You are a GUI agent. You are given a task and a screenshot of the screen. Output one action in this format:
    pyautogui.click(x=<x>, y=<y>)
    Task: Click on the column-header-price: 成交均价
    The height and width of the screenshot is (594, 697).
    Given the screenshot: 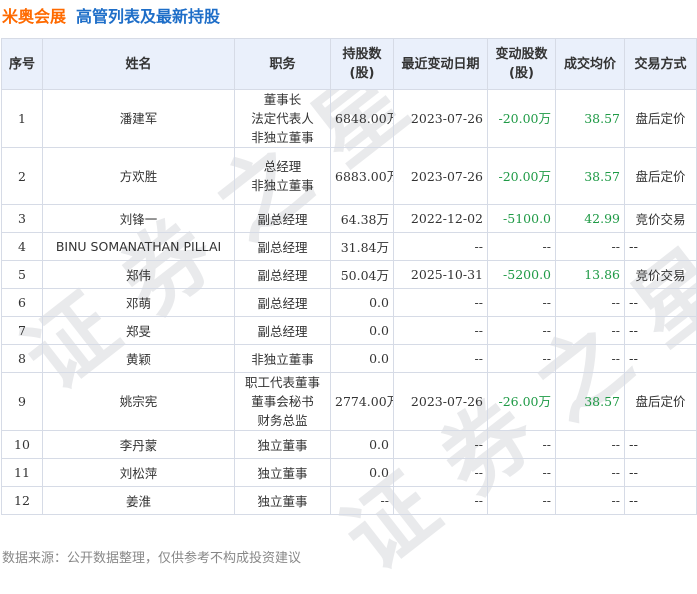 What is the action you would take?
    pyautogui.click(x=590, y=64)
    